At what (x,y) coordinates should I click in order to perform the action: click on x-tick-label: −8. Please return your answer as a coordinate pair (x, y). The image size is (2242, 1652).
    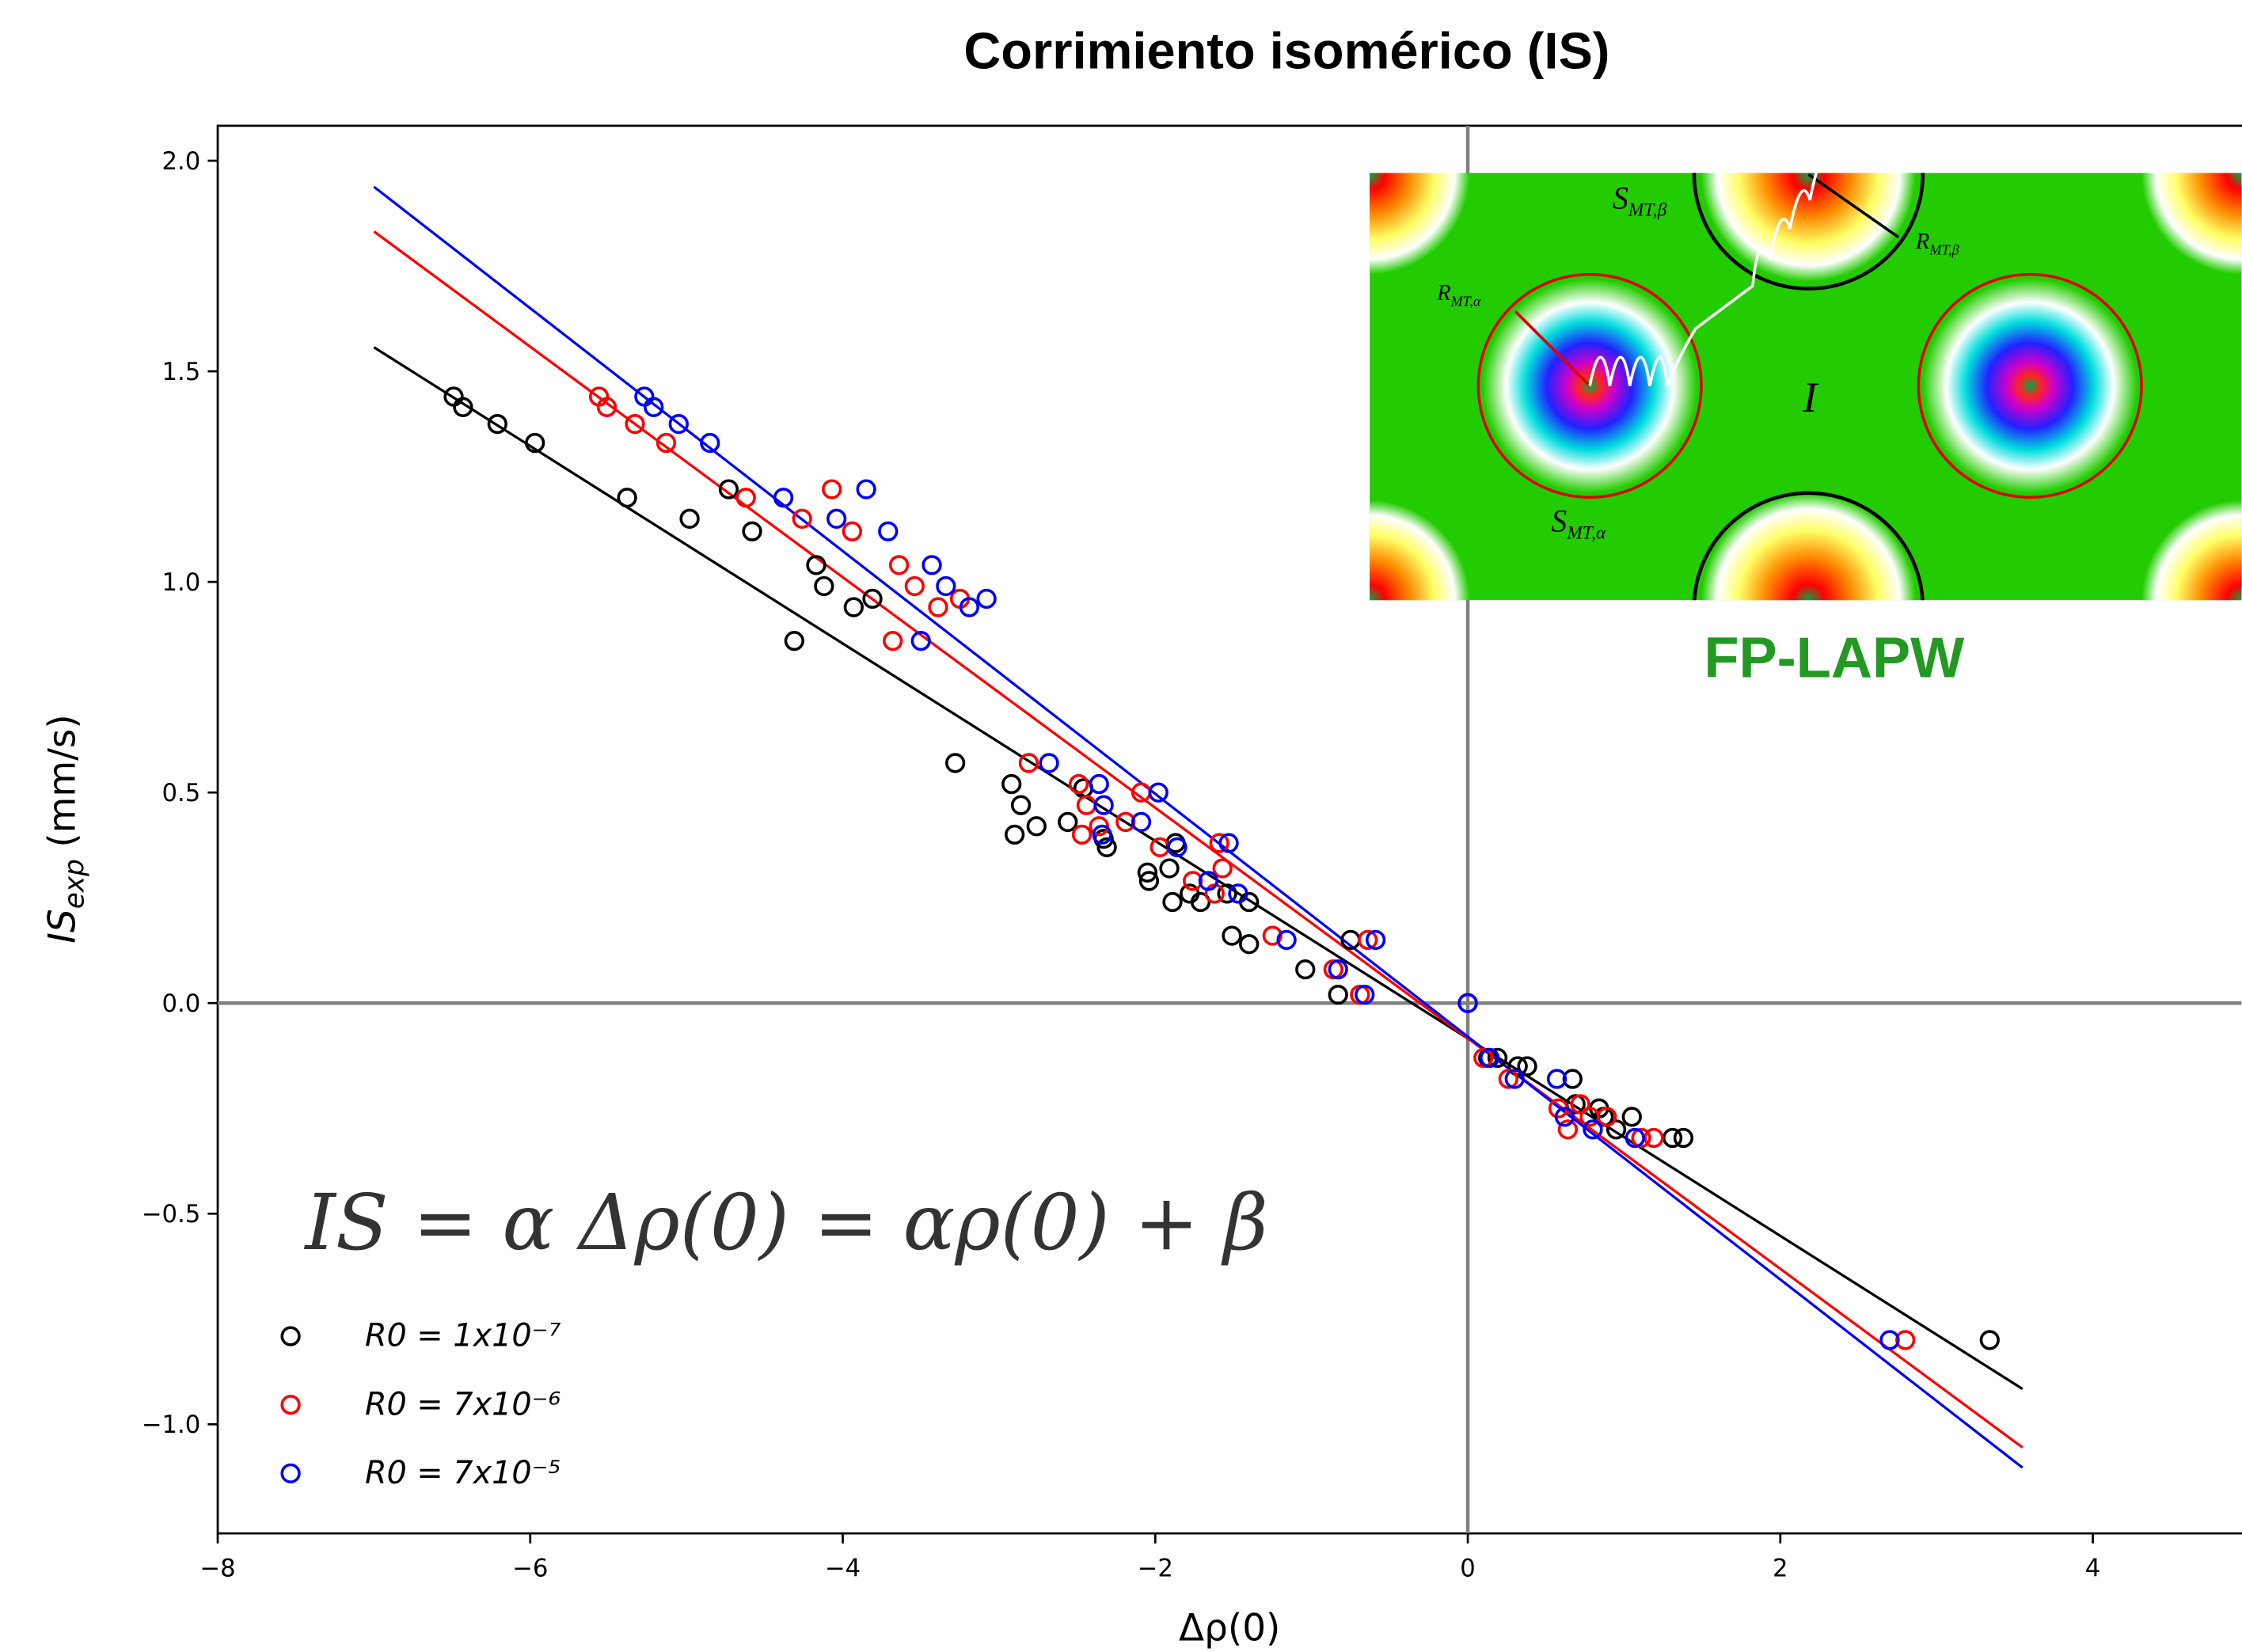
    Looking at the image, I should click on (217, 1568).